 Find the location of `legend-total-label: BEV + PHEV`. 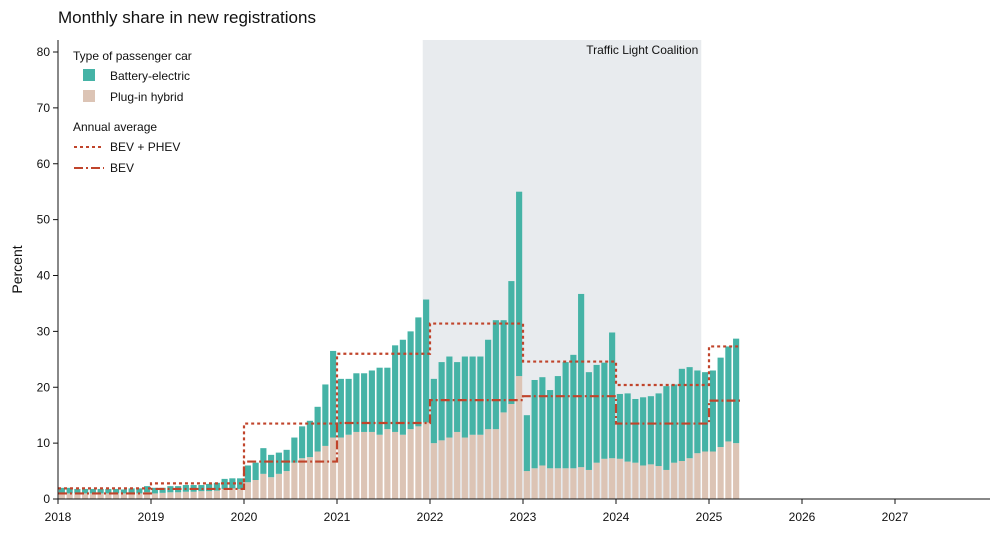

legend-total-label: BEV + PHEV is located at coordinates (145, 147).